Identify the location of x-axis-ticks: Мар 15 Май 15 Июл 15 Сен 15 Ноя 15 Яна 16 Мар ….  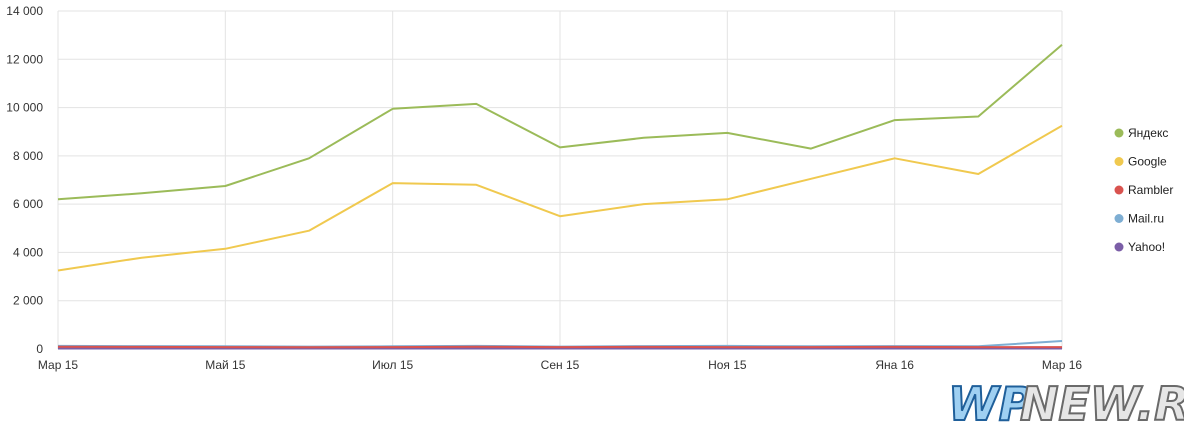
(560, 365).